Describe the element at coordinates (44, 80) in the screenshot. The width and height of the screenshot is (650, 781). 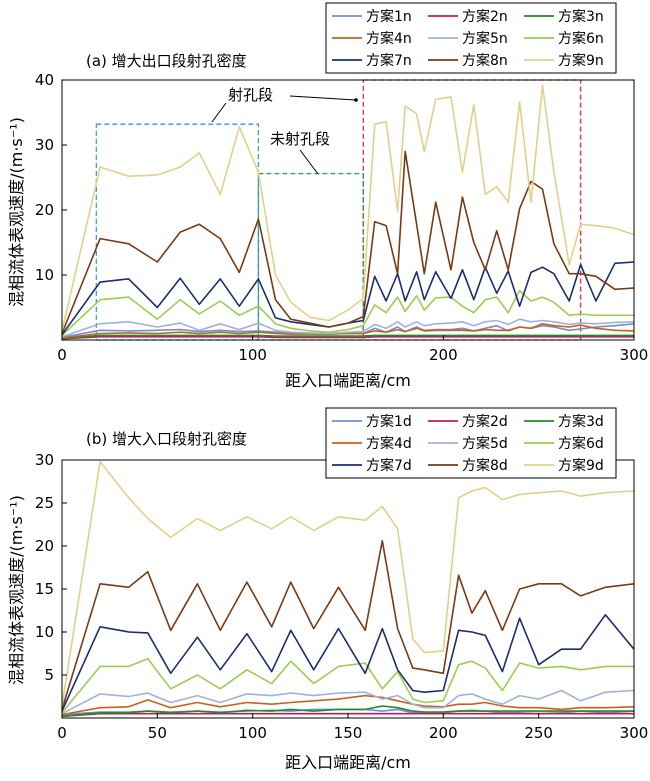
I see `y-tick-label: 40` at that location.